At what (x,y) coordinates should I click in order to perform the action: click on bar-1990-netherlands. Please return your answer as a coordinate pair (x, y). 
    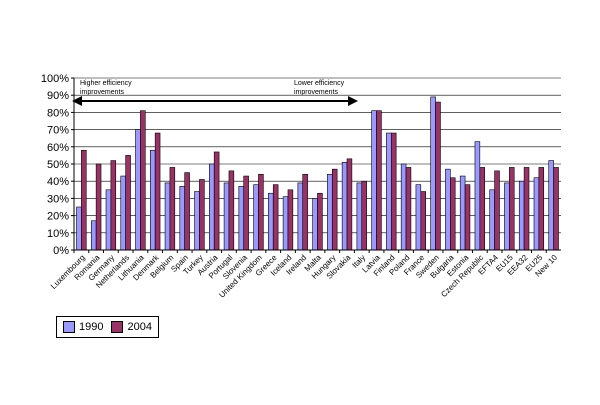
    Looking at the image, I should click on (123, 213).